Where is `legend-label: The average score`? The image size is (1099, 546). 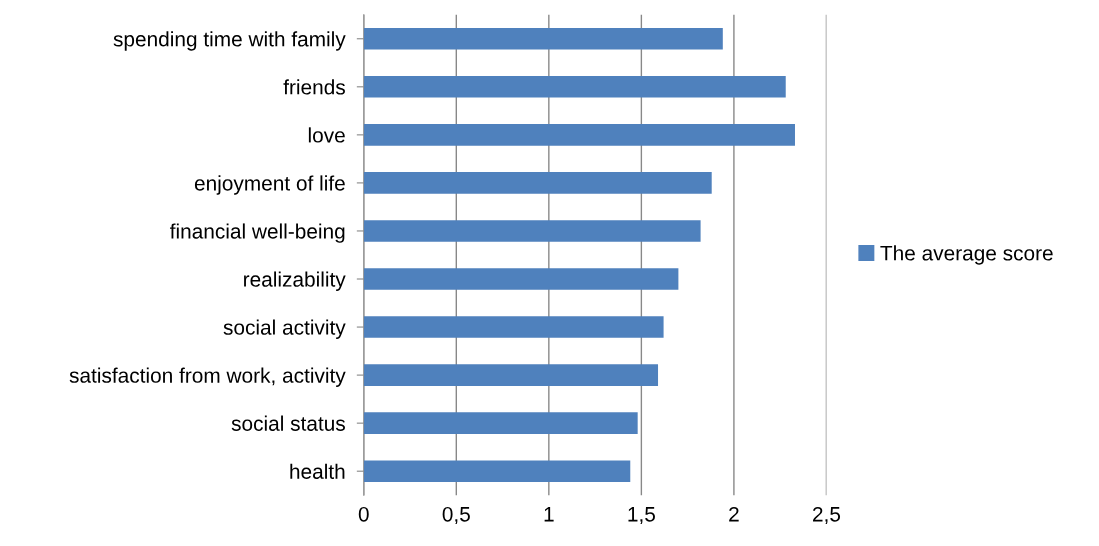
legend-label: The average score is located at coordinates (966, 255).